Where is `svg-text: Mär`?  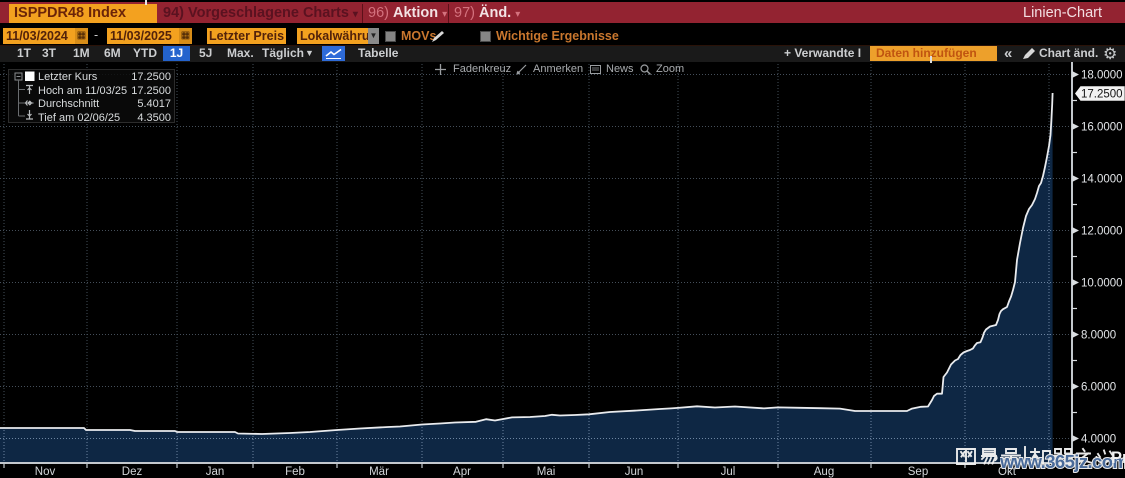 svg-text: Mär is located at coordinates (379, 472).